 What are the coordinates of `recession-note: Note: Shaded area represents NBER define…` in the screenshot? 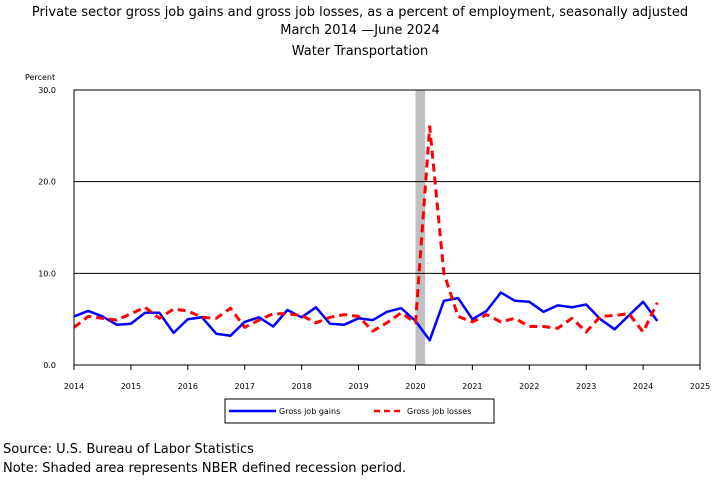 It's located at (205, 468).